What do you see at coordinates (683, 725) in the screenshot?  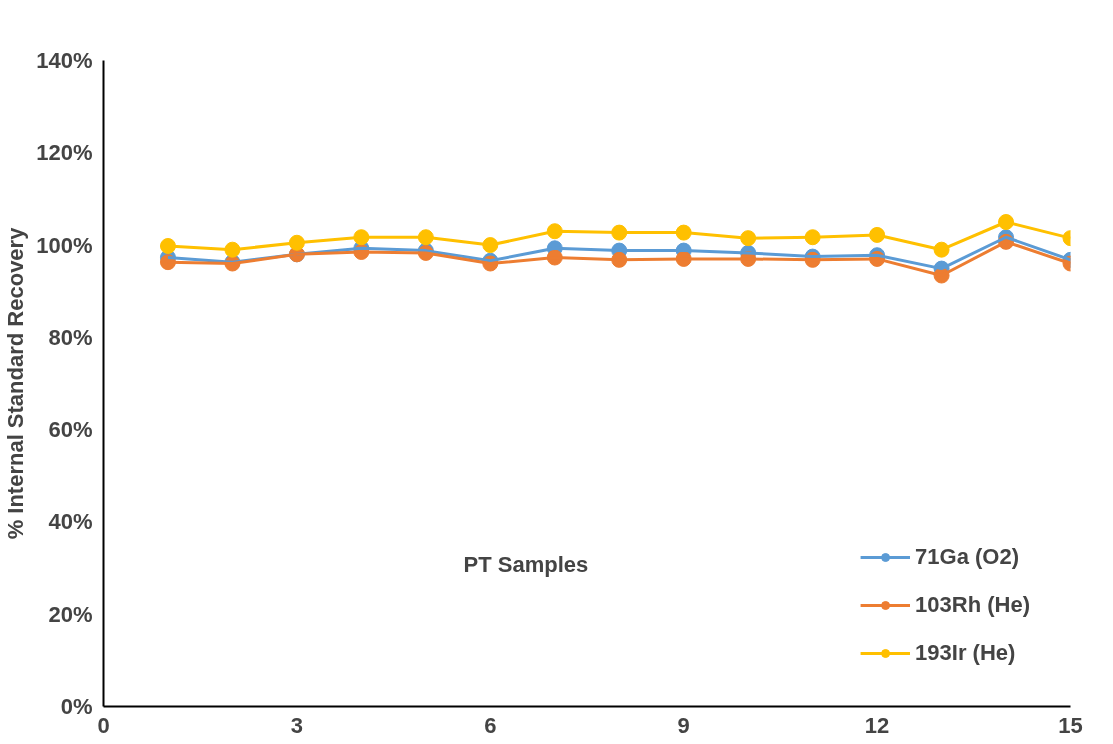 I see `x-tick-label: 9` at bounding box center [683, 725].